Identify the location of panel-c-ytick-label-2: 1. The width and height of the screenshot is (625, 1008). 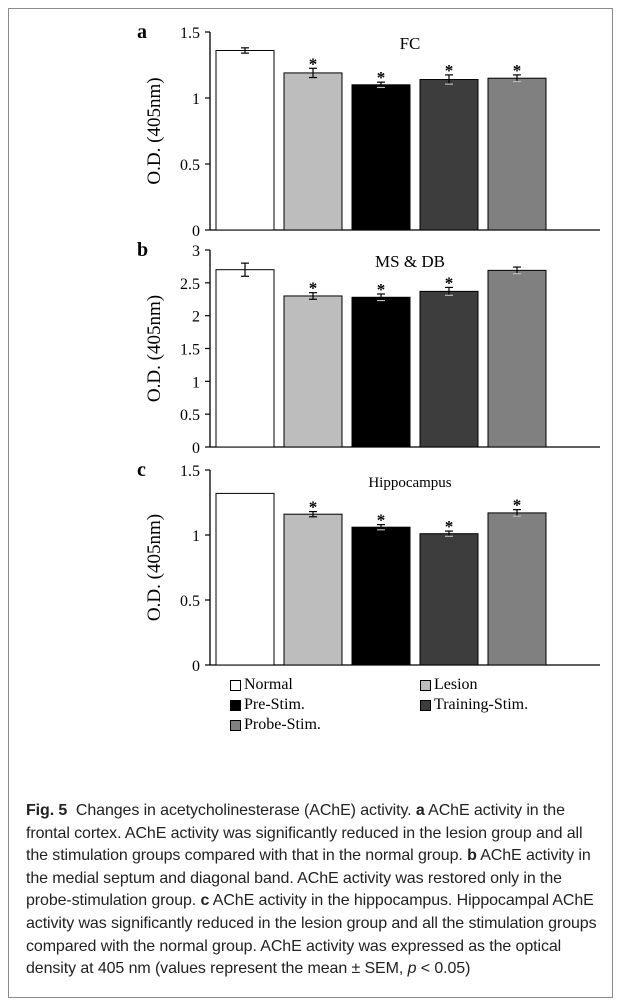
(196, 536).